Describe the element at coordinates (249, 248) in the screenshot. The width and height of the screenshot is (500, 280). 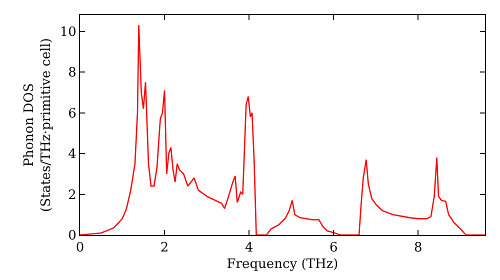
I see `x-tick-label: 4` at that location.